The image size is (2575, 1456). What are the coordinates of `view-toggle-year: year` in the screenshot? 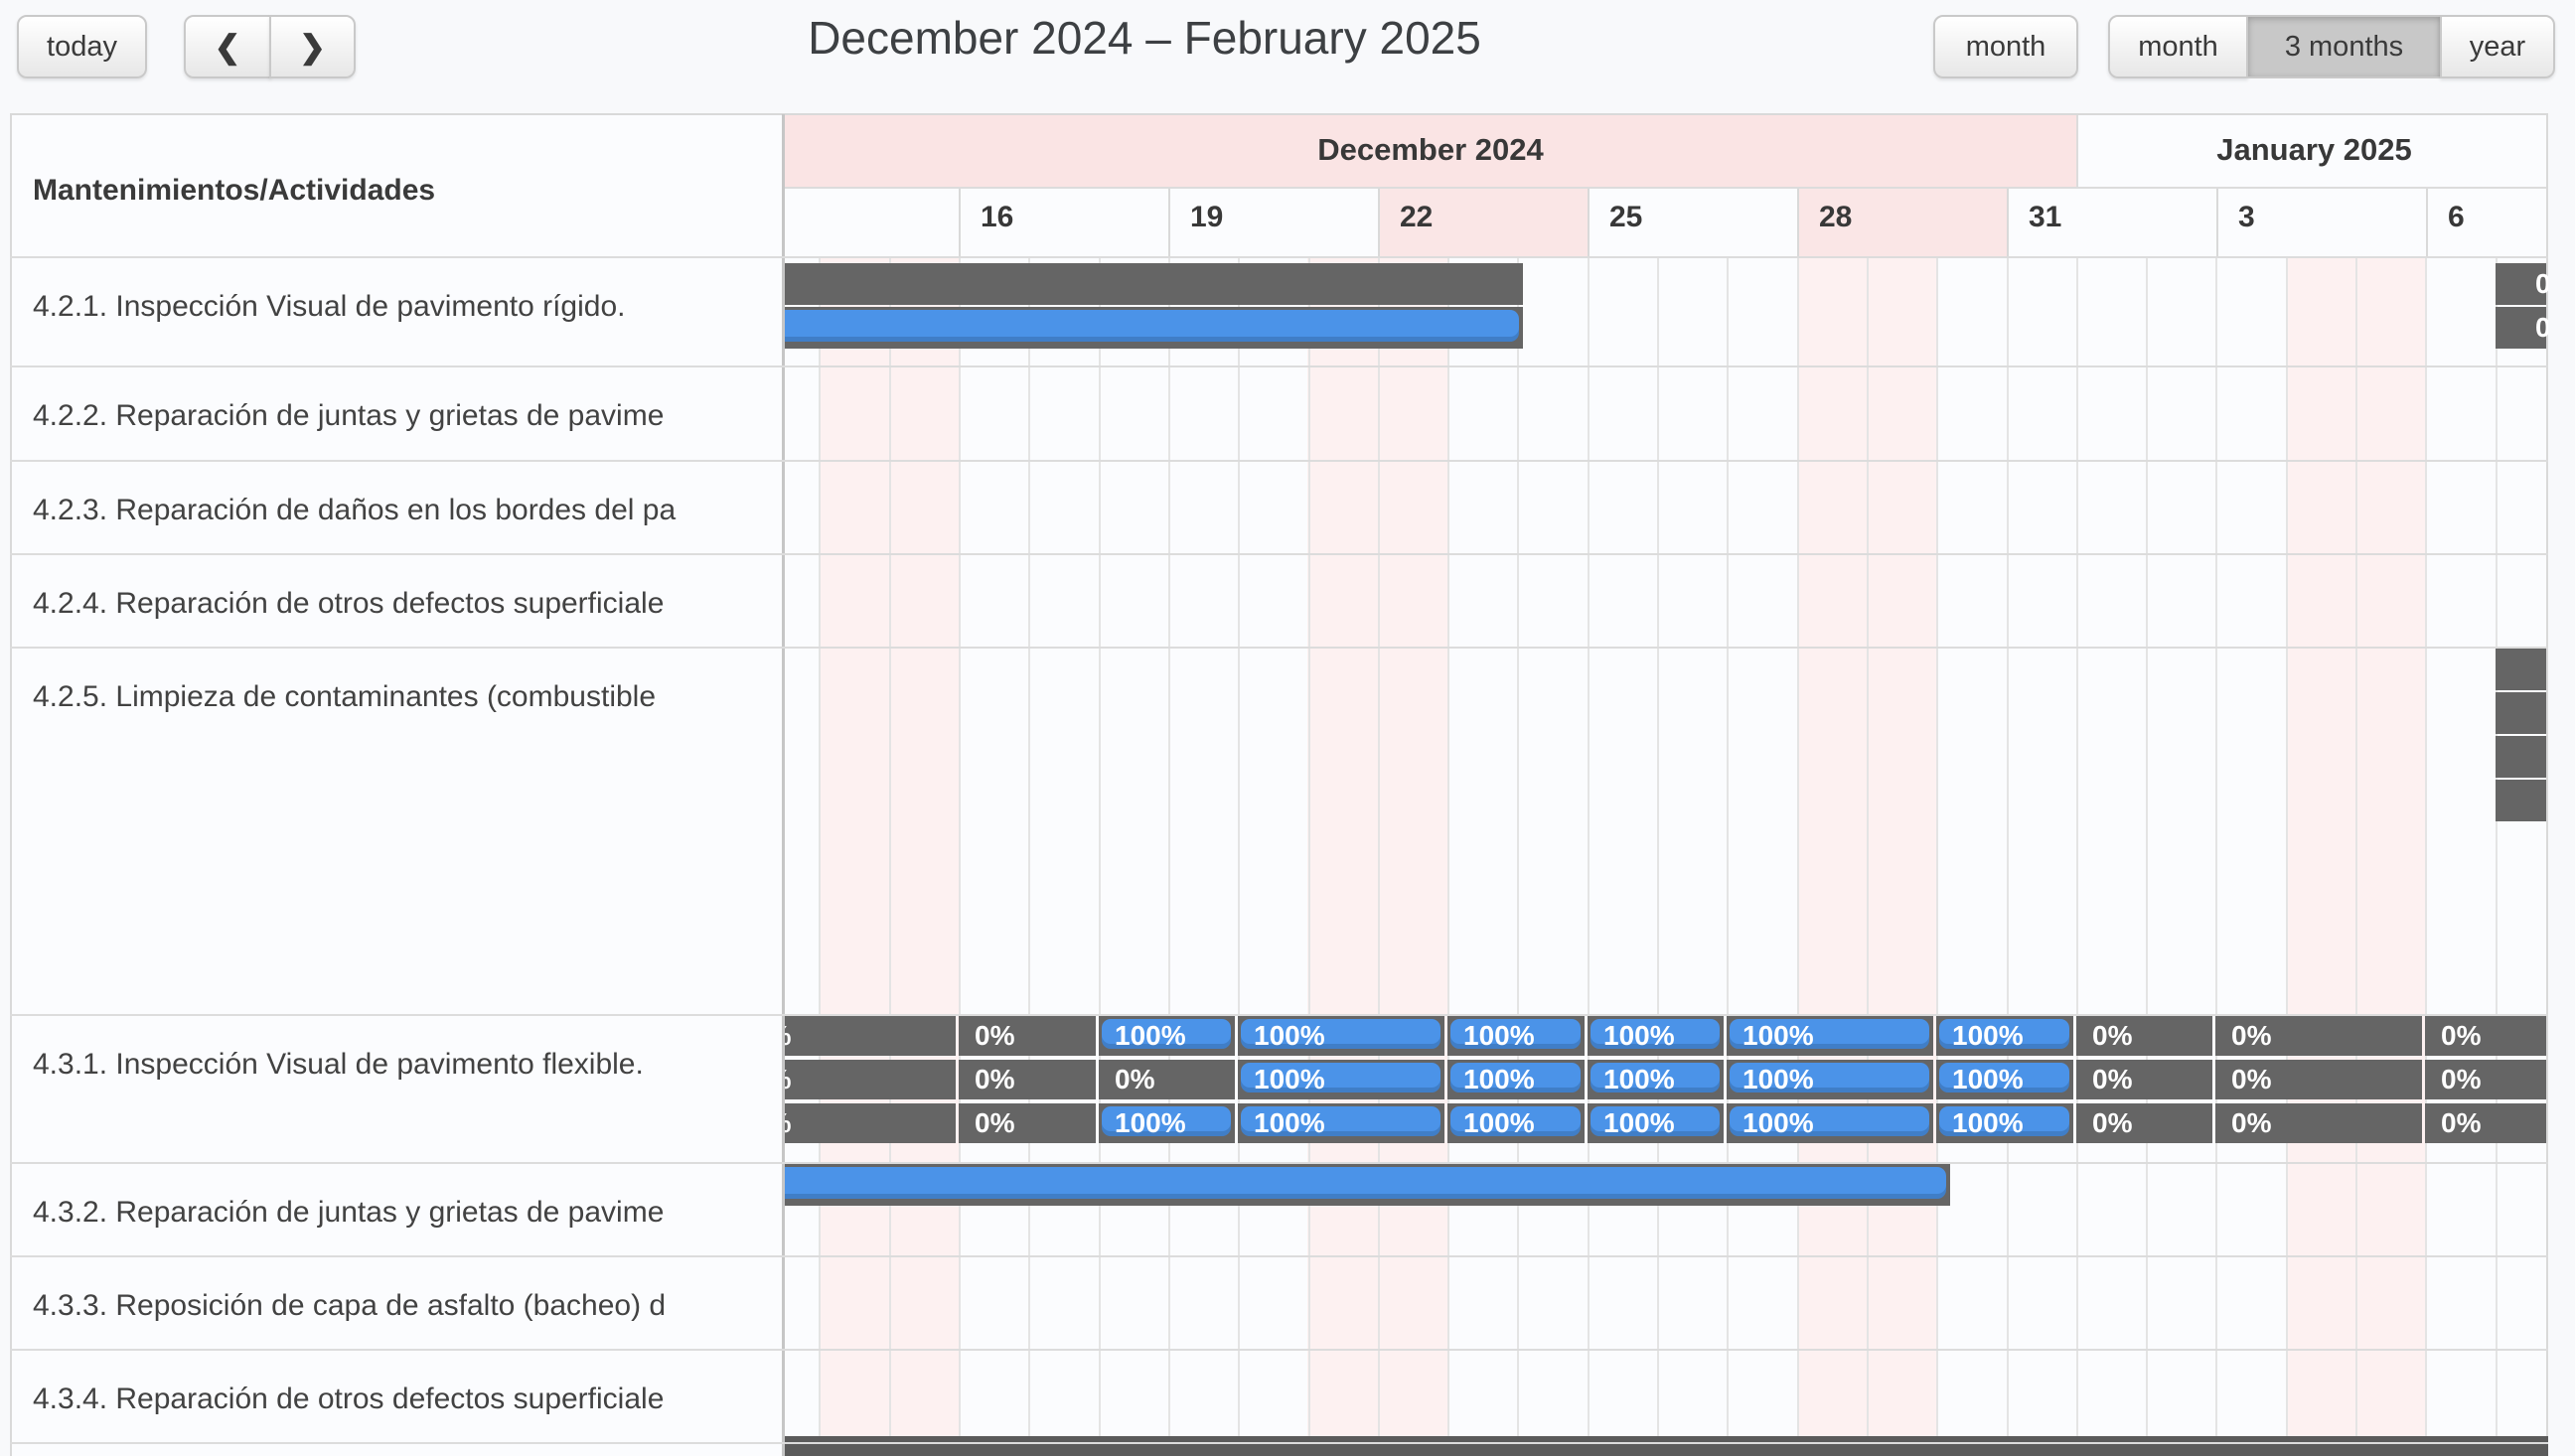 It's located at (2497, 46).